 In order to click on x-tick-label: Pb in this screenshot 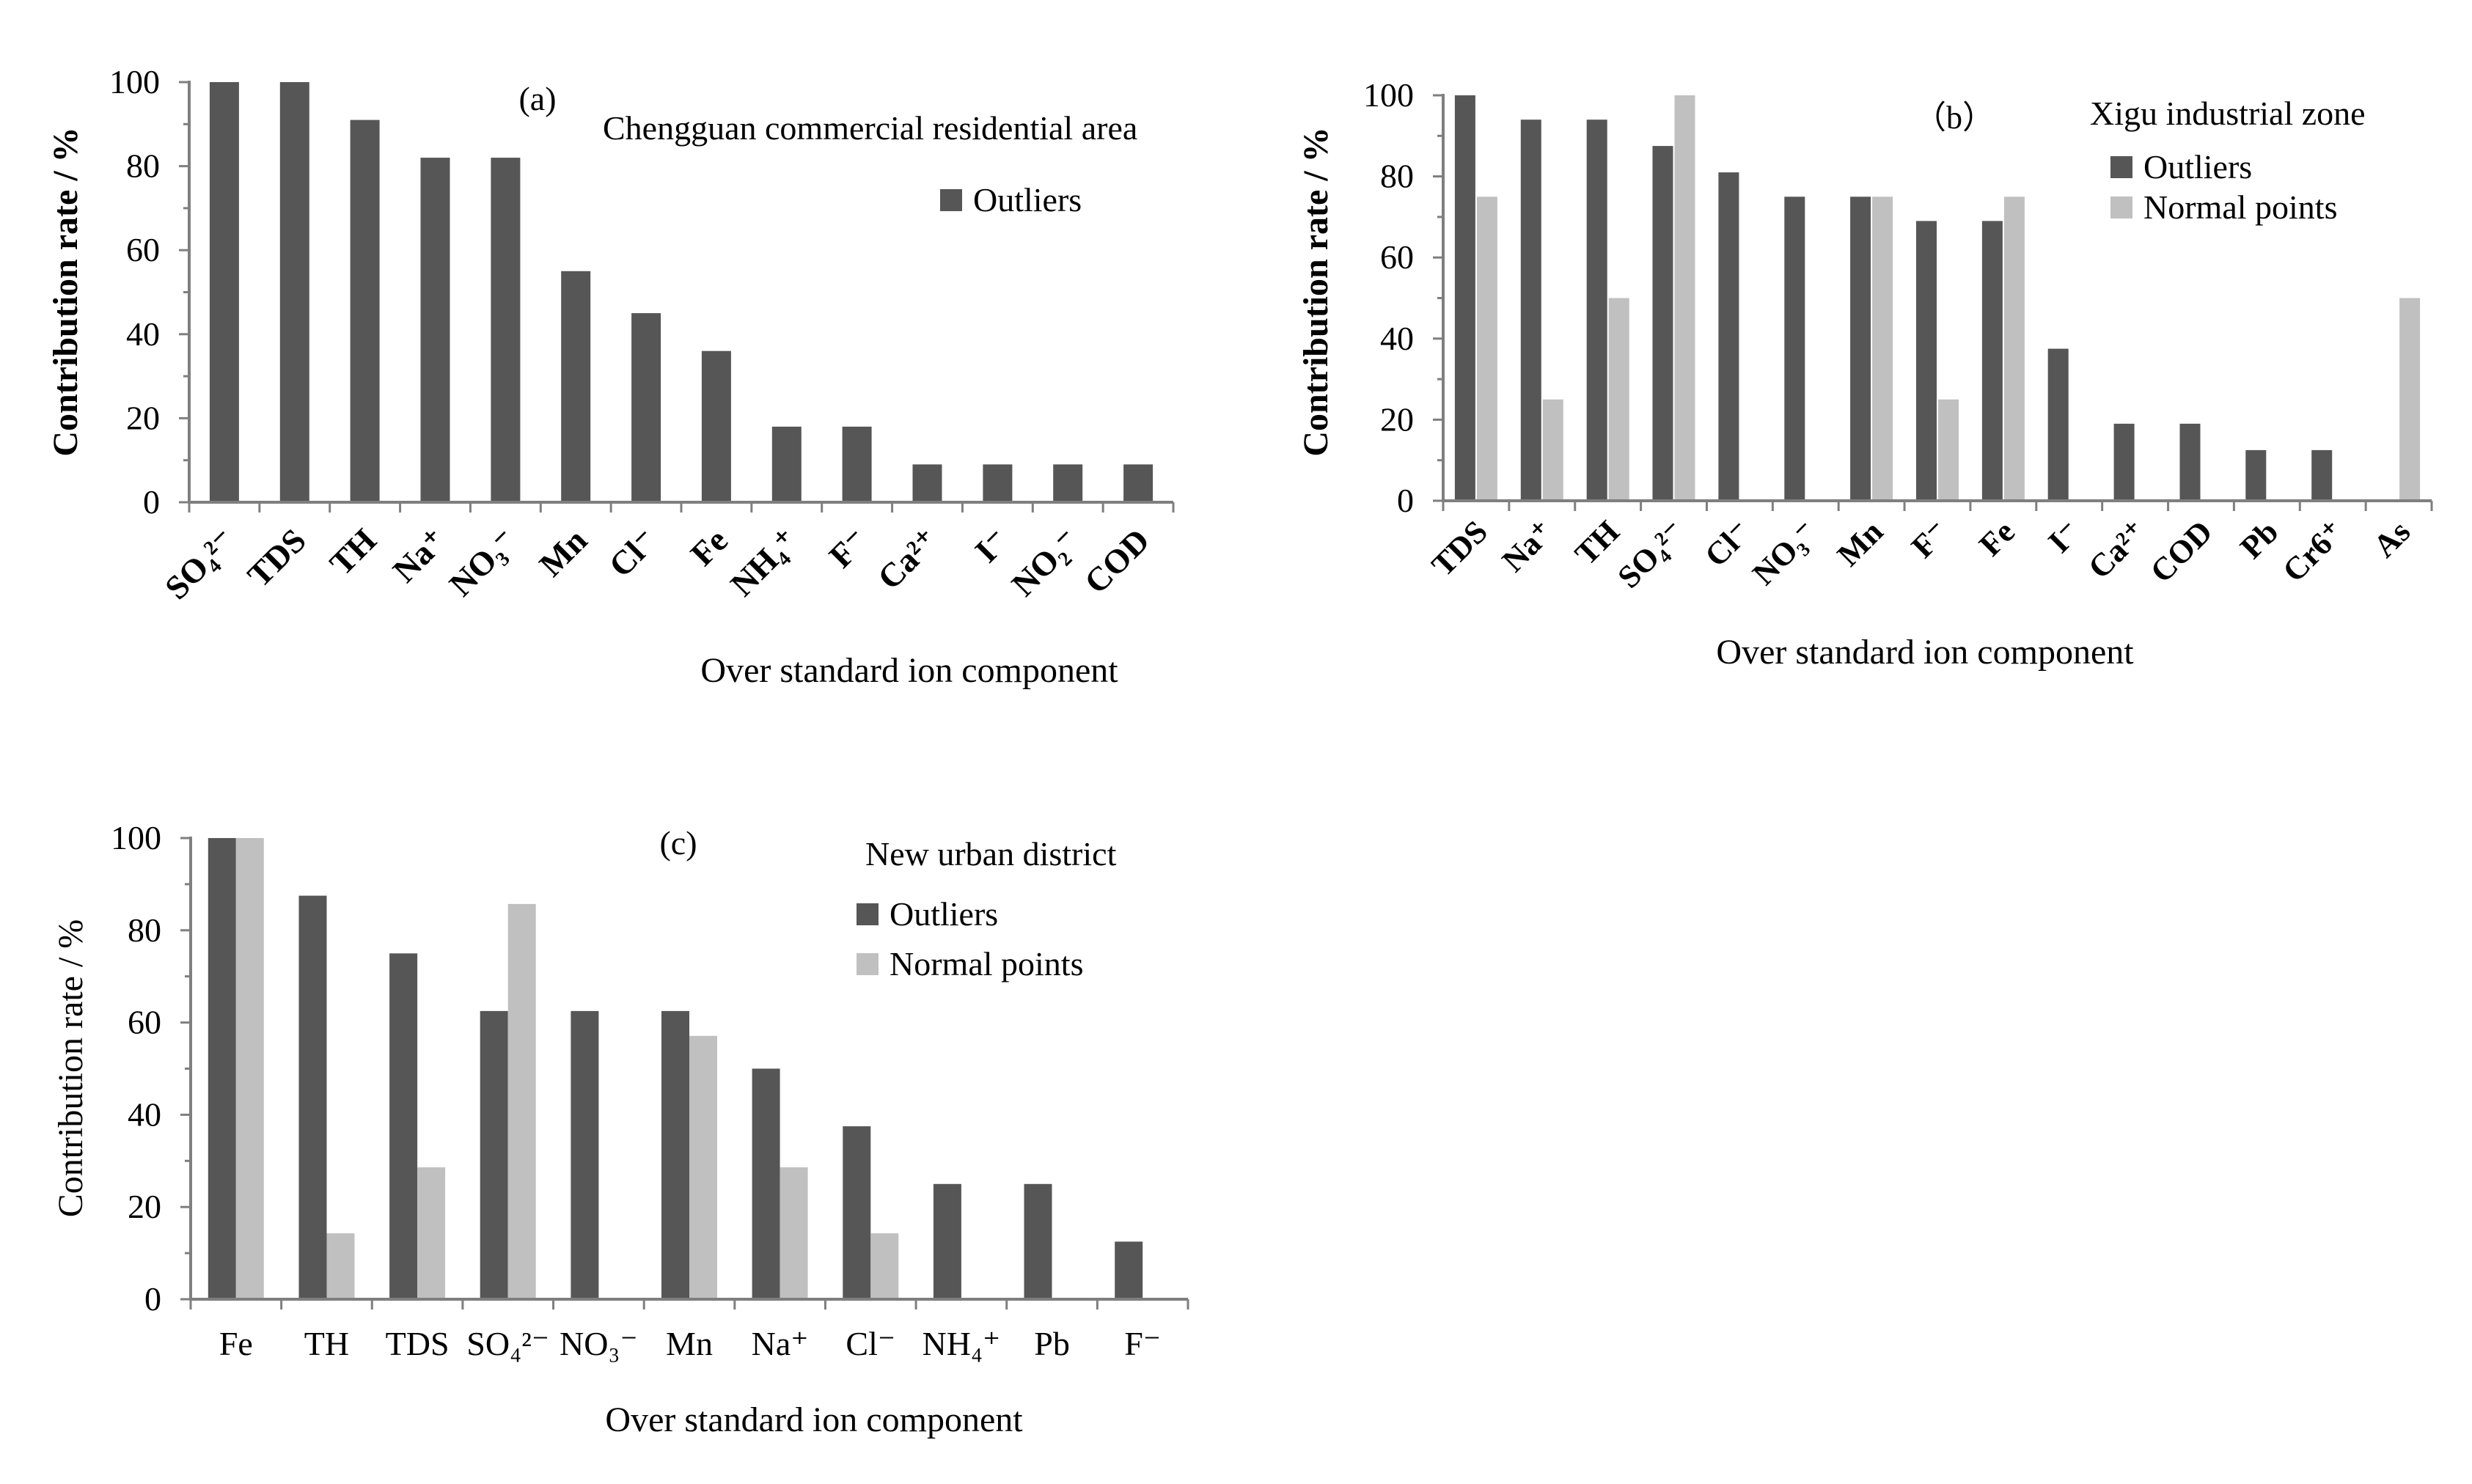, I will do `click(1052, 1343)`.